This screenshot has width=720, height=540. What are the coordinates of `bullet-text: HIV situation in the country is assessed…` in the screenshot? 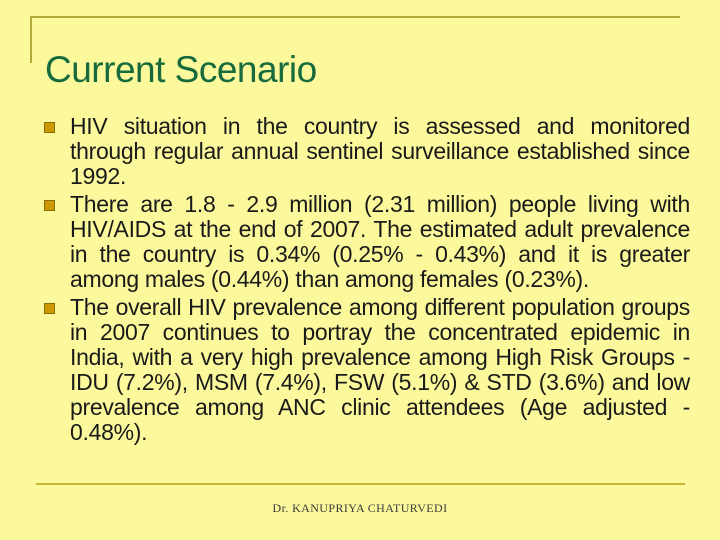 It's located at (380, 151).